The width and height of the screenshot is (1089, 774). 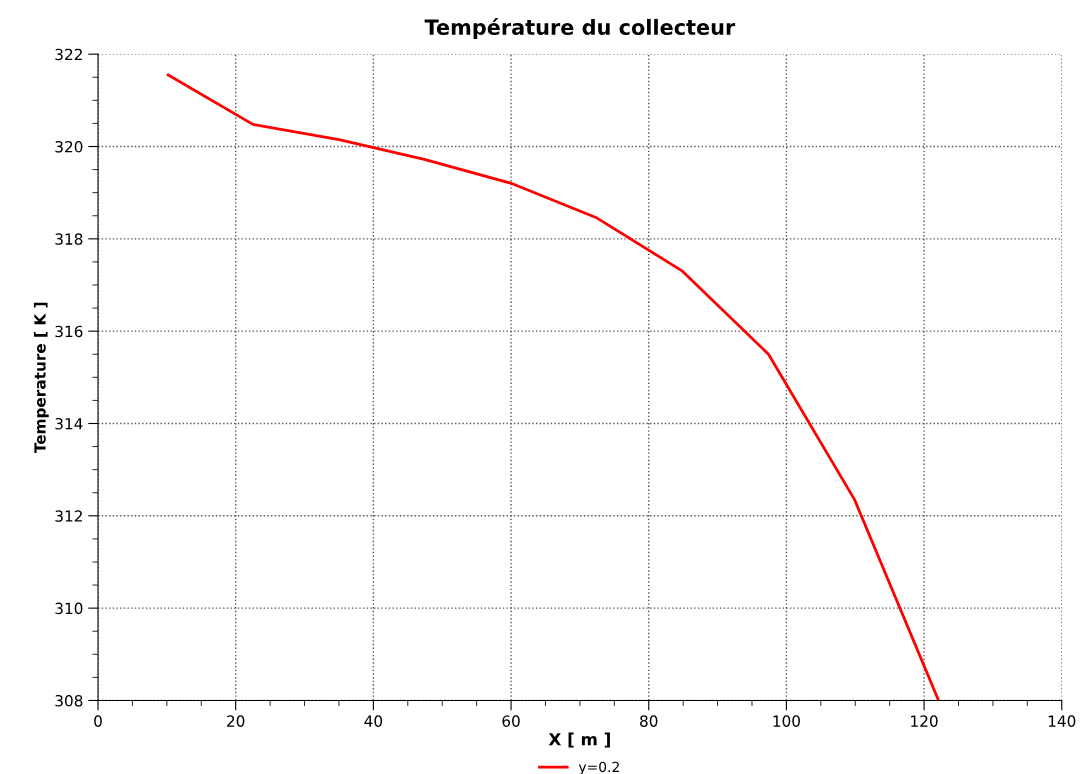 I want to click on y-tick-label: 310, so click(x=69, y=608).